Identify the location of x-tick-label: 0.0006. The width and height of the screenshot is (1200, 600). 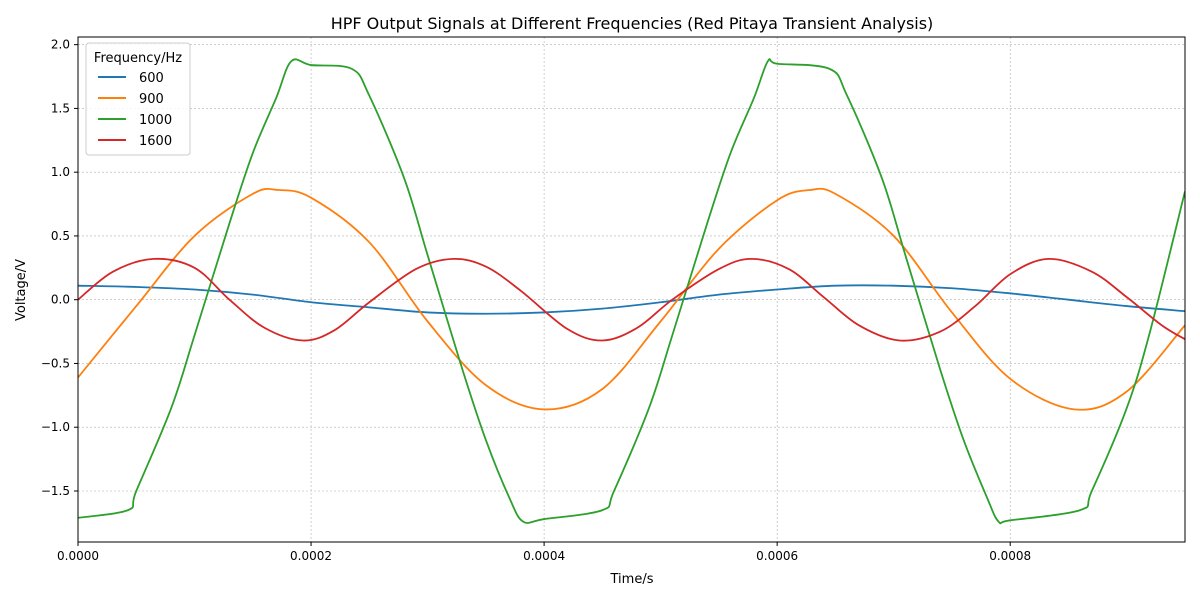
(777, 556).